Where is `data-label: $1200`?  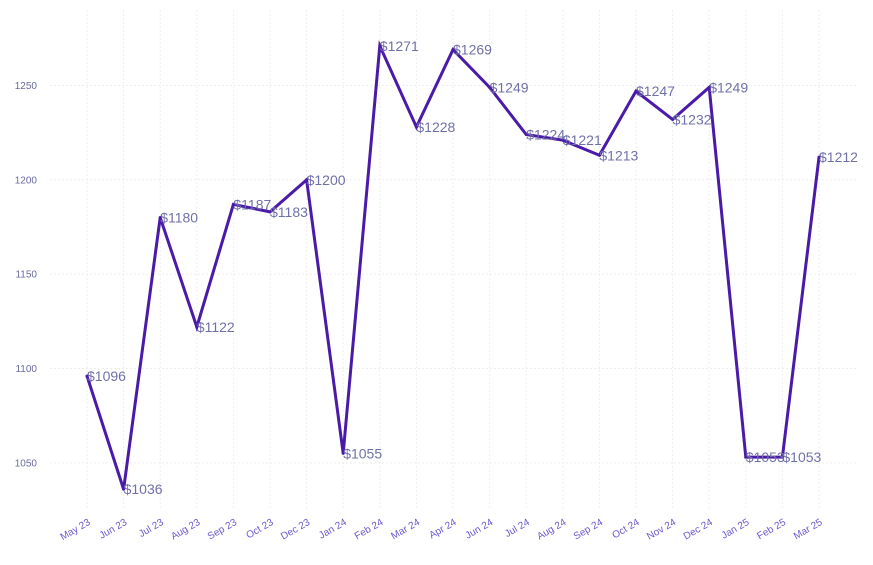 data-label: $1200 is located at coordinates (326, 180).